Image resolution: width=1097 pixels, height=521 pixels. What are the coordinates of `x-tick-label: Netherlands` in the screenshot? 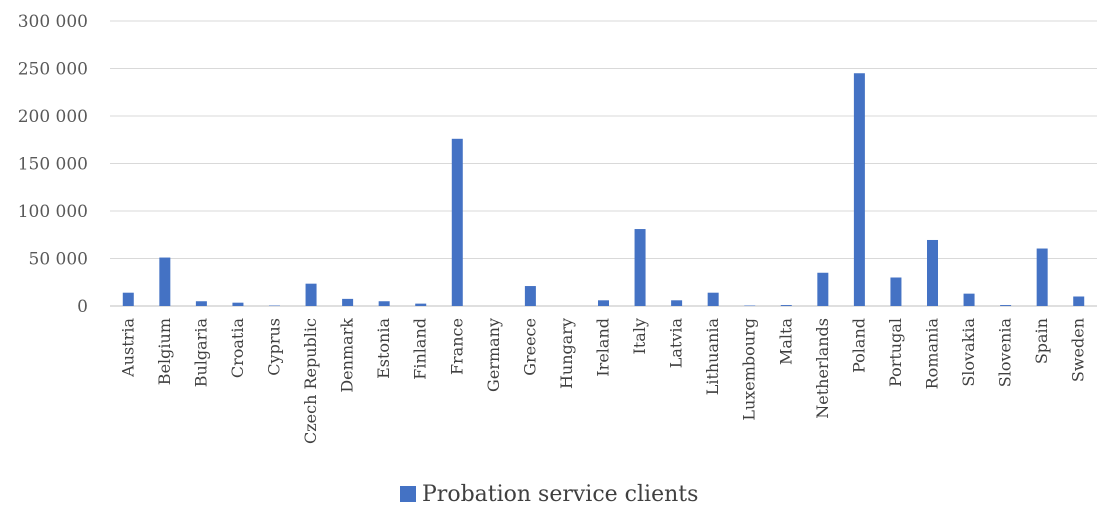 It's located at (822, 368).